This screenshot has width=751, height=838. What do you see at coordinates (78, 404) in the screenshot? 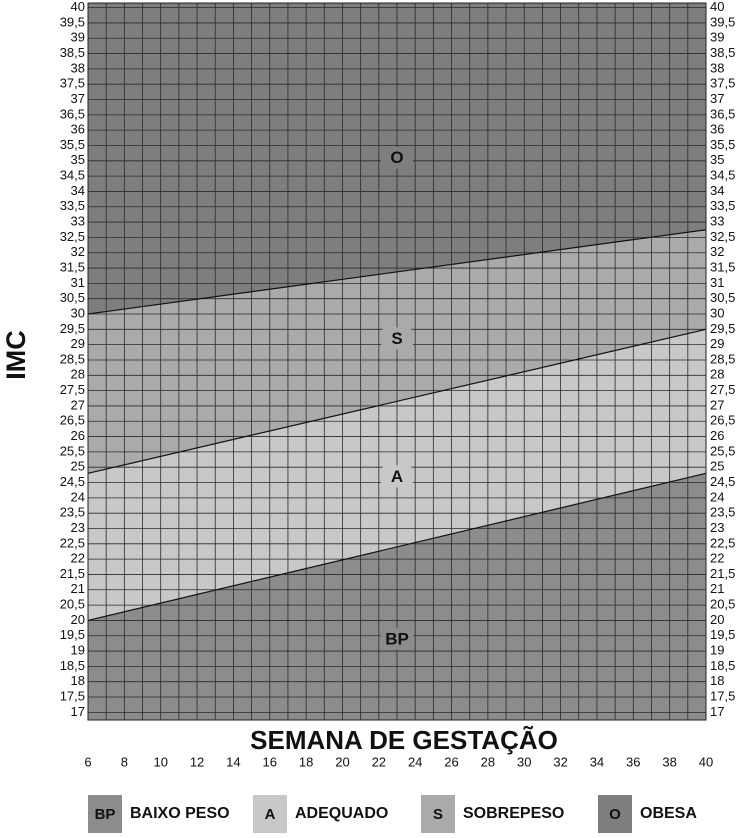
I see `y-tick-label: 27` at bounding box center [78, 404].